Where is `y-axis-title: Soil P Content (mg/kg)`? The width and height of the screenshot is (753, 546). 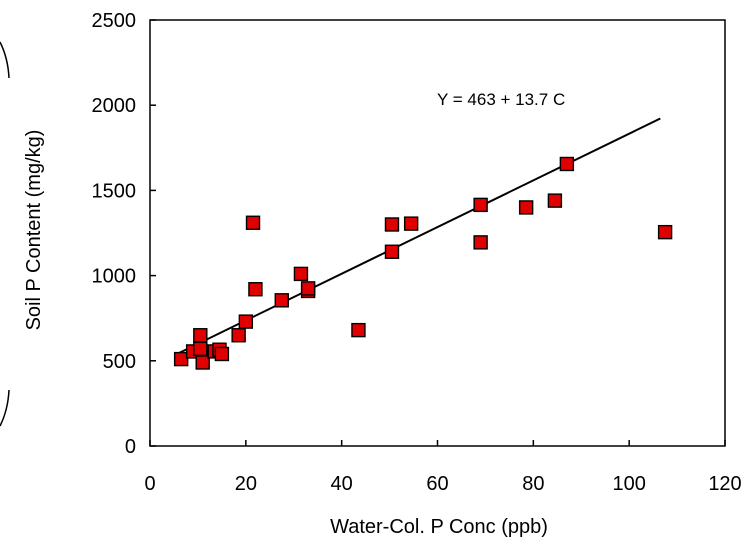
y-axis-title: Soil P Content (mg/kg) is located at coordinates (34, 230).